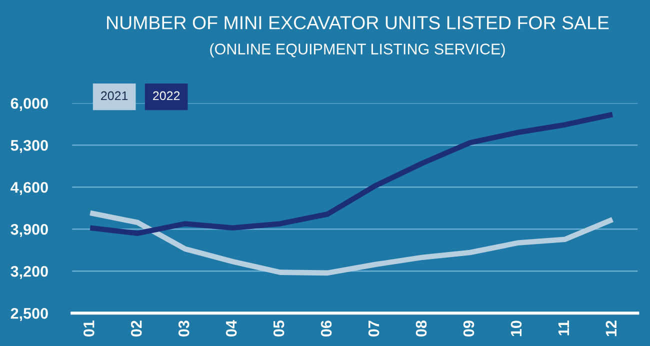 Image resolution: width=650 pixels, height=346 pixels. I want to click on chart-title: NUMBER OF MINI EXCAVATOR UNITS LISTED FOR SALE, so click(358, 23).